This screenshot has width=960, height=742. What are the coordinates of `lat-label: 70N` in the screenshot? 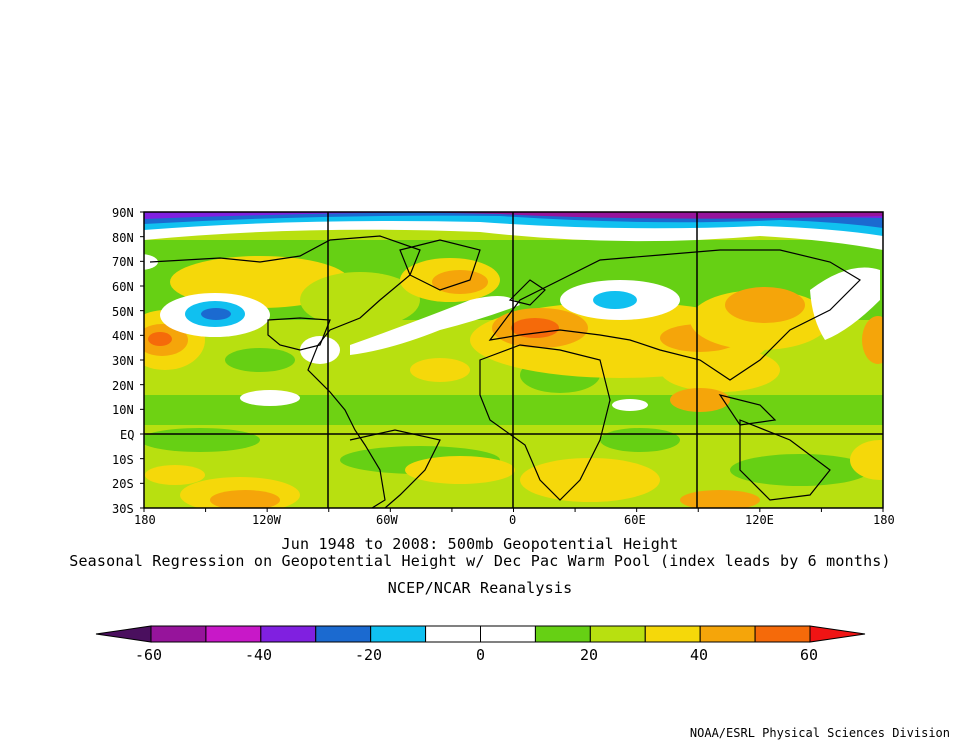 It's located at (123, 262).